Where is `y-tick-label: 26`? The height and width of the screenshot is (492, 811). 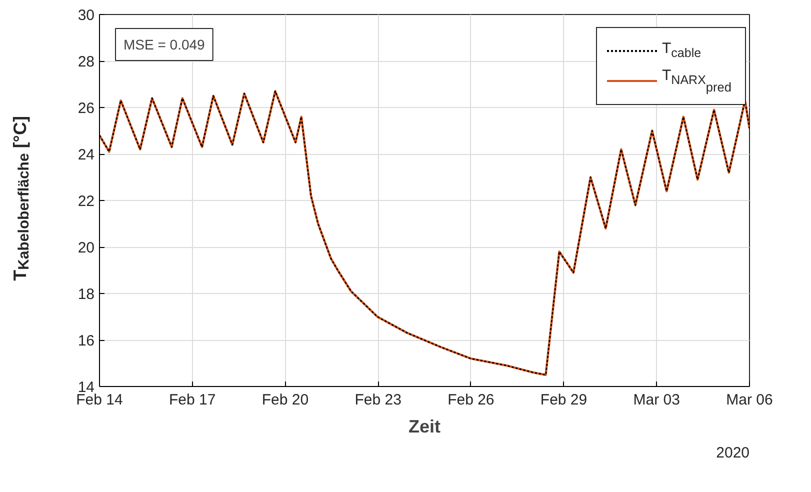 y-tick-label: 26 is located at coordinates (86, 108).